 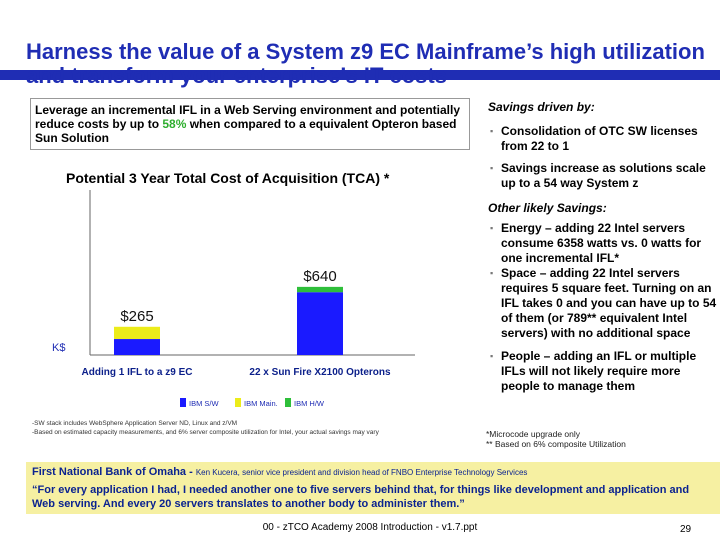 I want to click on page-number: 29, so click(x=686, y=529).